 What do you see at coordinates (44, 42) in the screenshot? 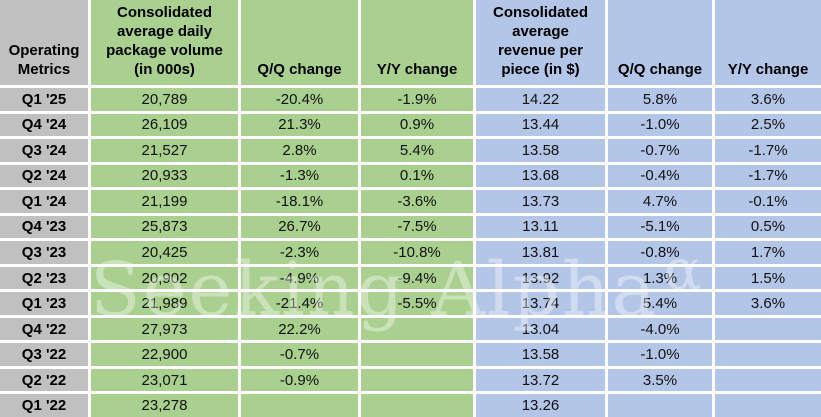
I see `operating-metrics-header: Operating Metrics` at bounding box center [44, 42].